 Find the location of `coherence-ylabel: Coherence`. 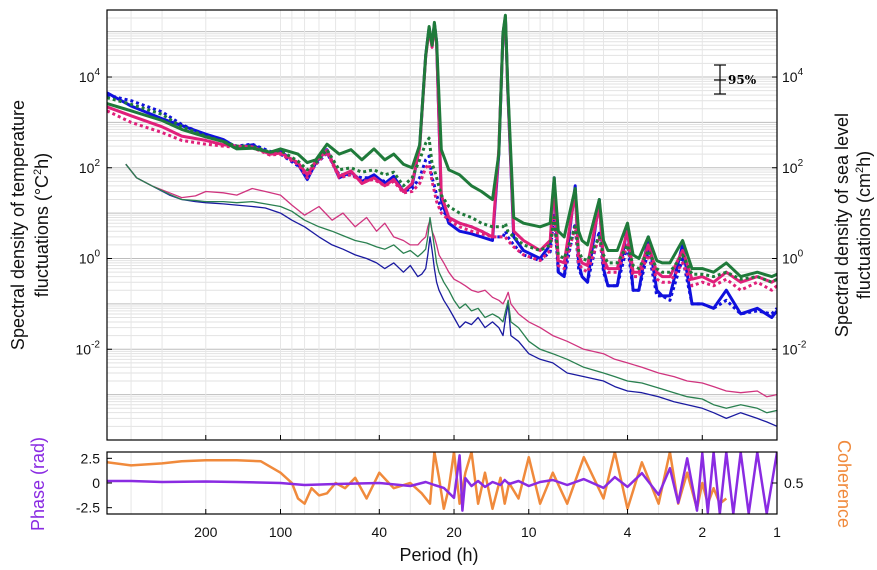

coherence-ylabel: Coherence is located at coordinates (844, 484).